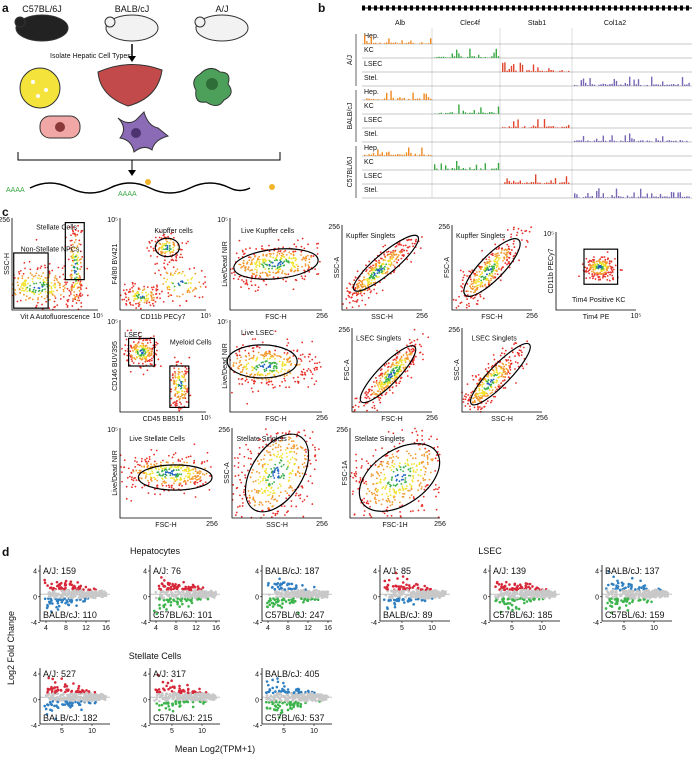 The width and height of the screenshot is (700, 760). I want to click on gate, so click(601, 266).